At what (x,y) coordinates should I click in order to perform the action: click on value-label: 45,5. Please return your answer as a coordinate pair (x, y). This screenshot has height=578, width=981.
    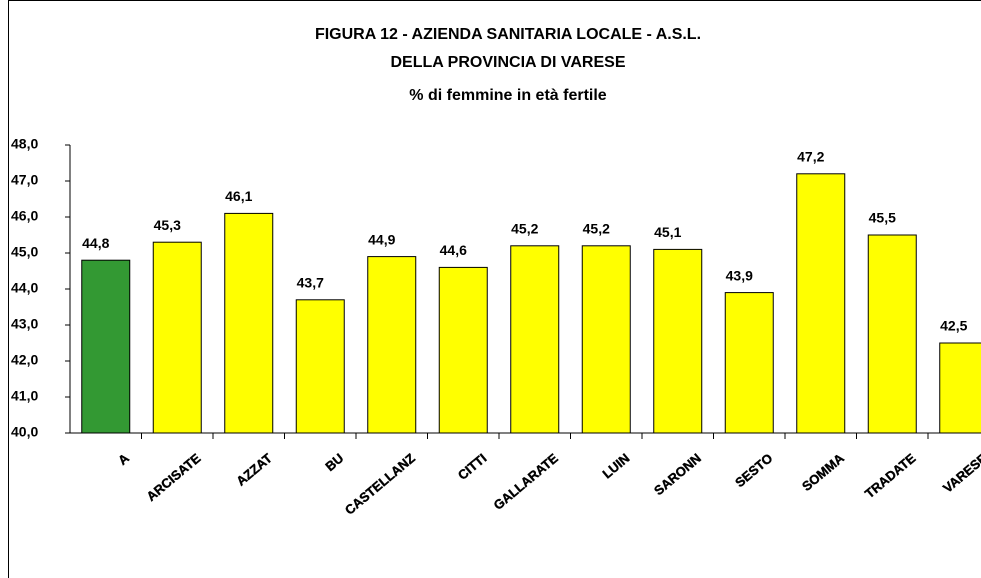
    Looking at the image, I should click on (882, 218).